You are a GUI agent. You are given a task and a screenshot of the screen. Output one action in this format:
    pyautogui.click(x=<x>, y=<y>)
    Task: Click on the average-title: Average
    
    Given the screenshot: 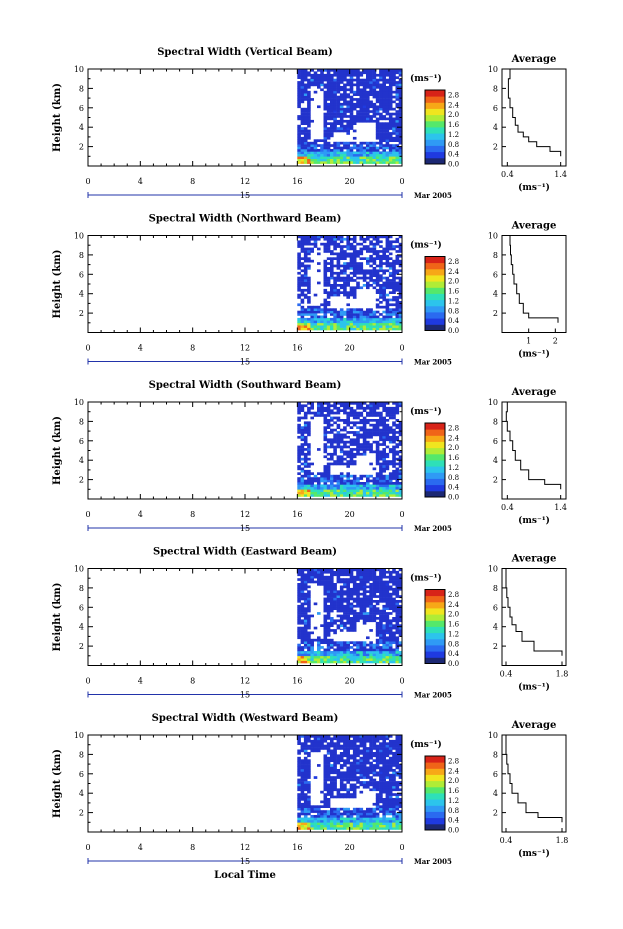 What is the action you would take?
    pyautogui.click(x=534, y=392)
    